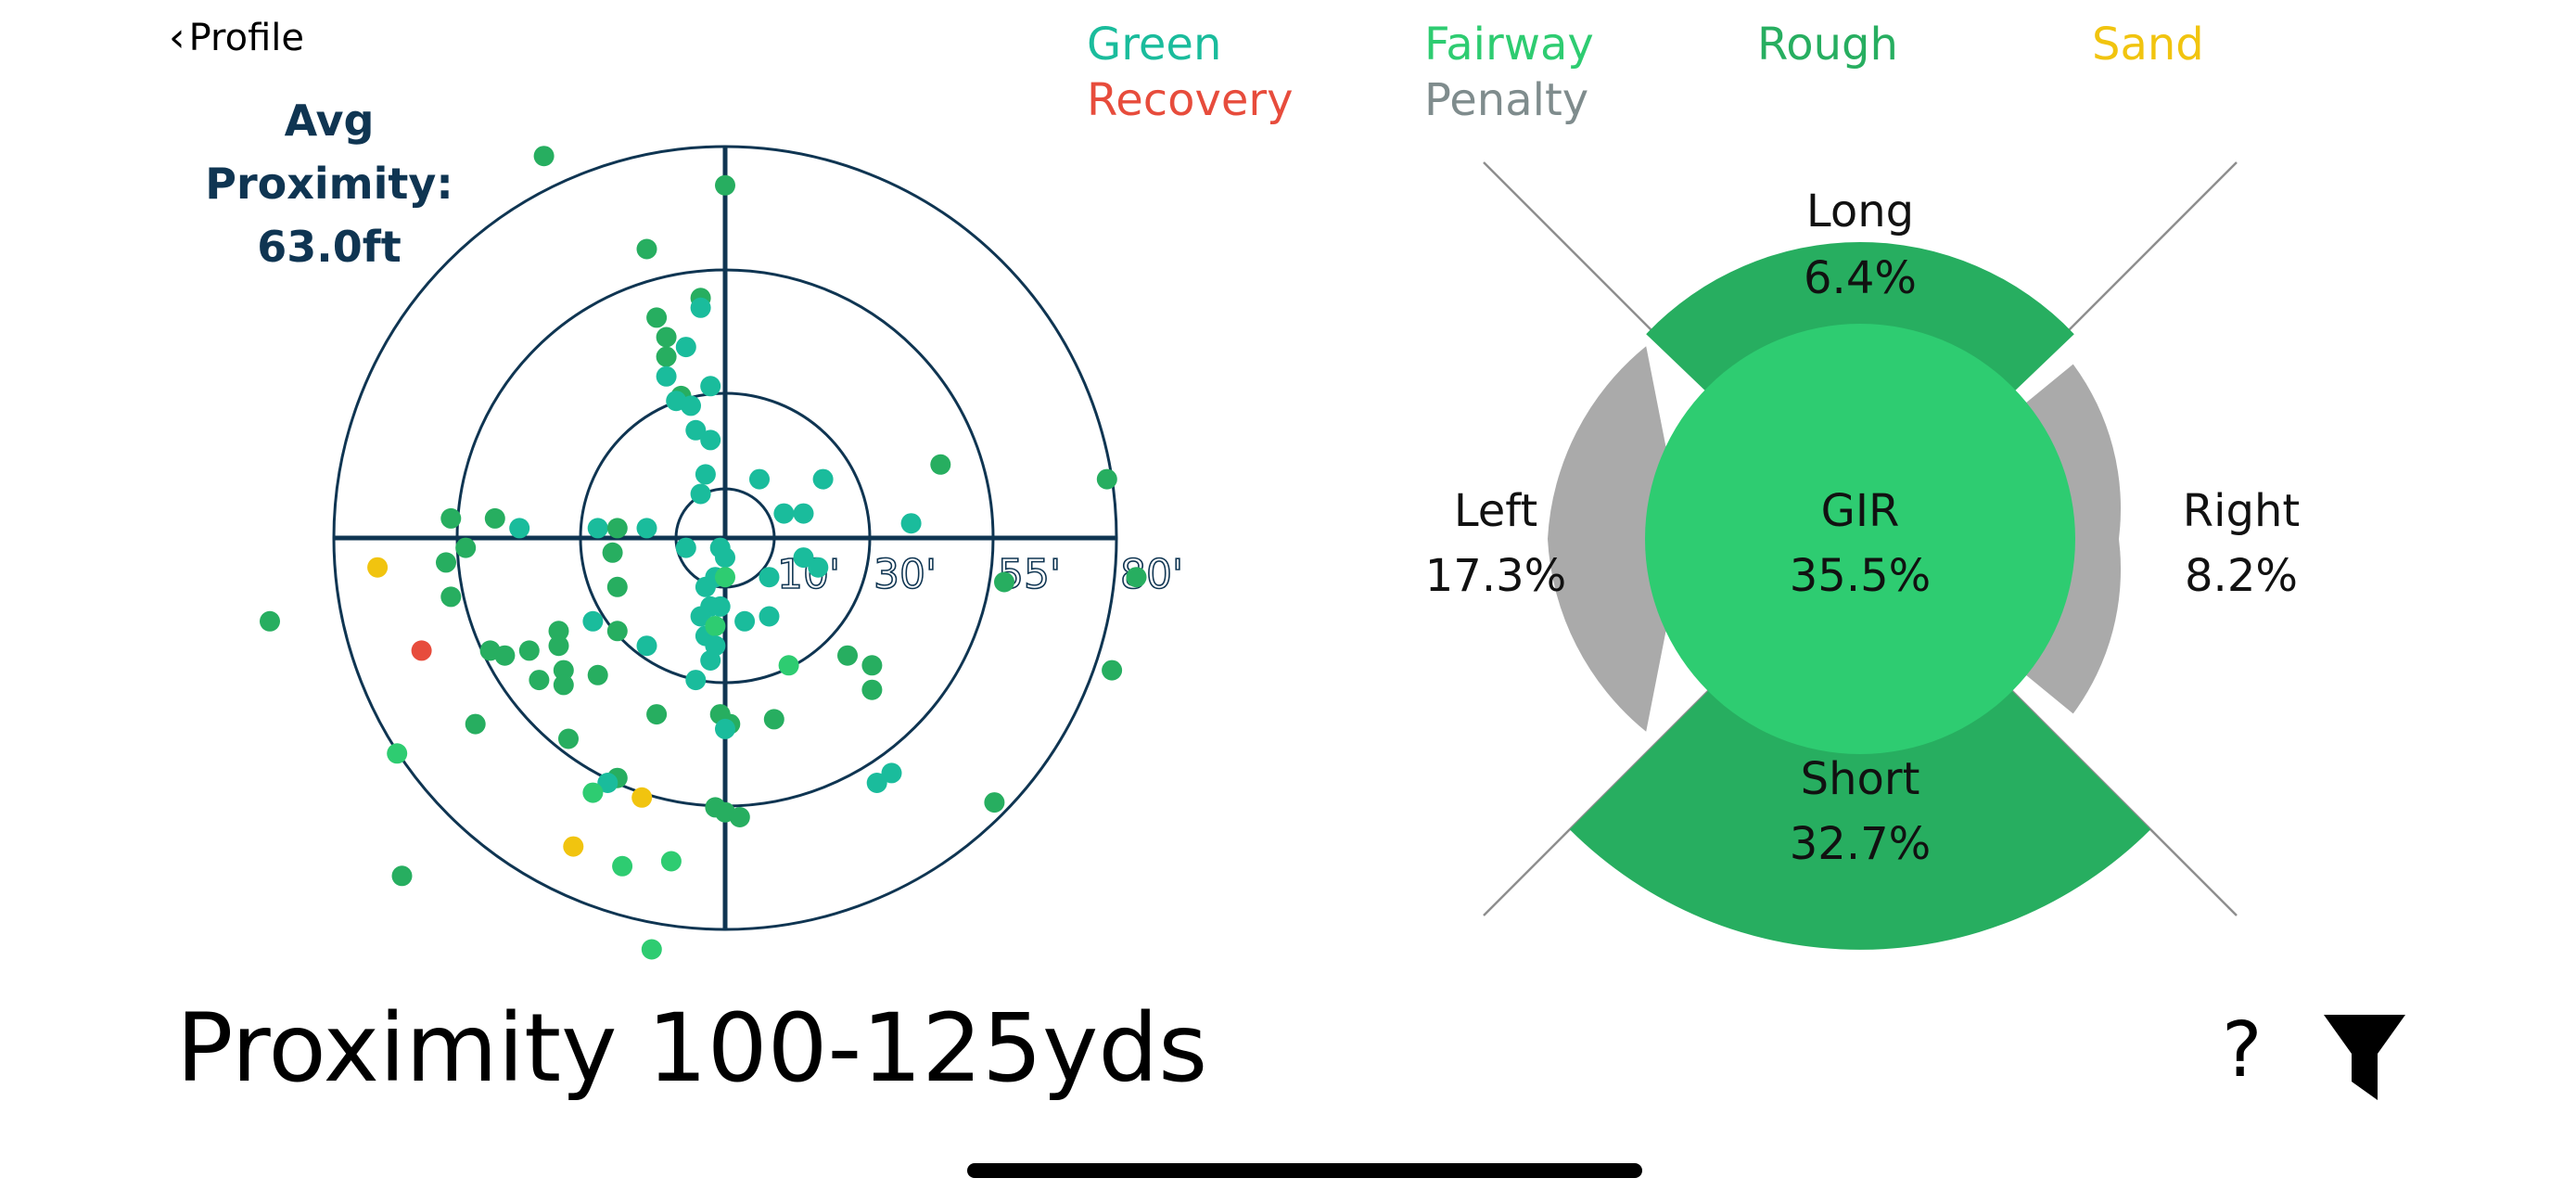  What do you see at coordinates (809, 574) in the screenshot?
I see `ring-label-10: 10'` at bounding box center [809, 574].